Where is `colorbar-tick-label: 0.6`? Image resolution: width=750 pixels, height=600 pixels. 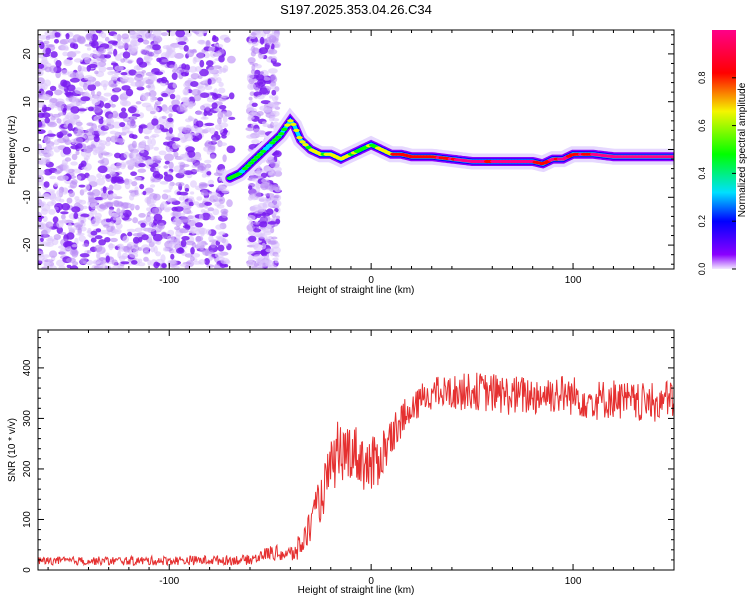
colorbar-tick-label: 0.6 is located at coordinates (702, 125).